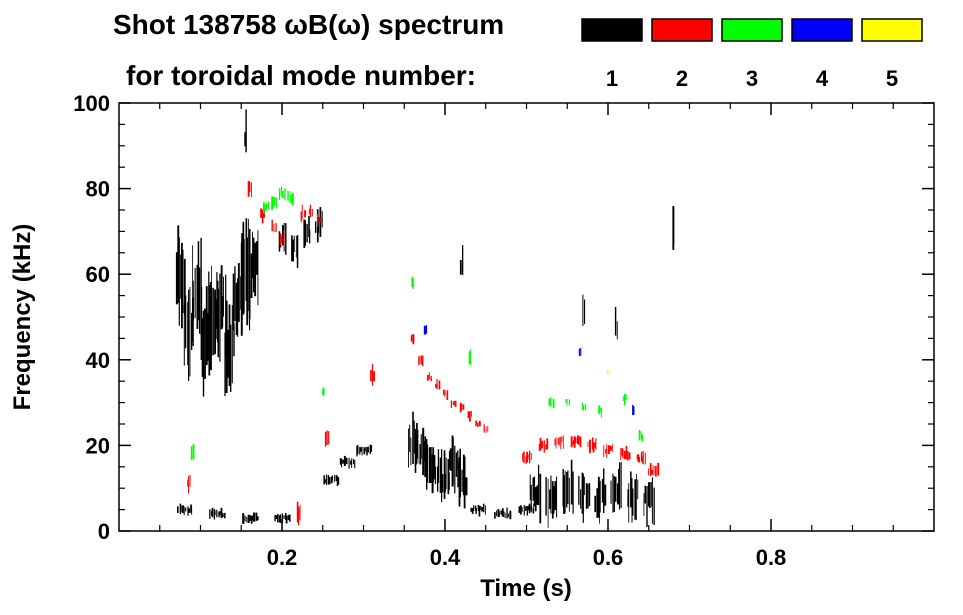 Image resolution: width=963 pixels, height=615 pixels. What do you see at coordinates (98, 274) in the screenshot?
I see `y-tick-label: 60` at bounding box center [98, 274].